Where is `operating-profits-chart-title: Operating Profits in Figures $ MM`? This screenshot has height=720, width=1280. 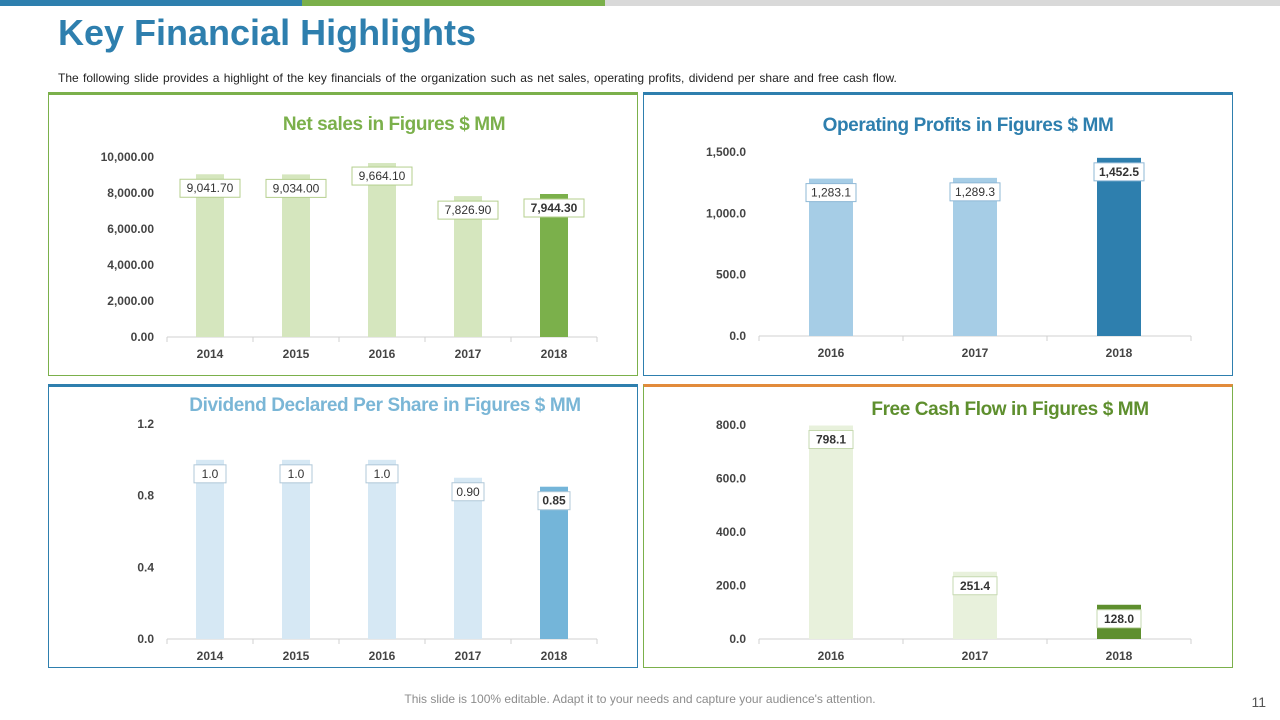 operating-profits-chart-title: Operating Profits in Figures $ MM is located at coordinates (968, 125).